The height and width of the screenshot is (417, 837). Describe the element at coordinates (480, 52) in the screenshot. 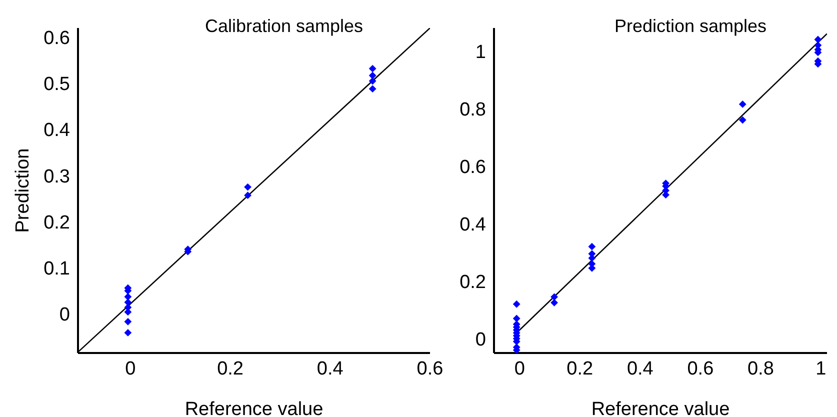

I see `y-tick-label: 1` at that location.